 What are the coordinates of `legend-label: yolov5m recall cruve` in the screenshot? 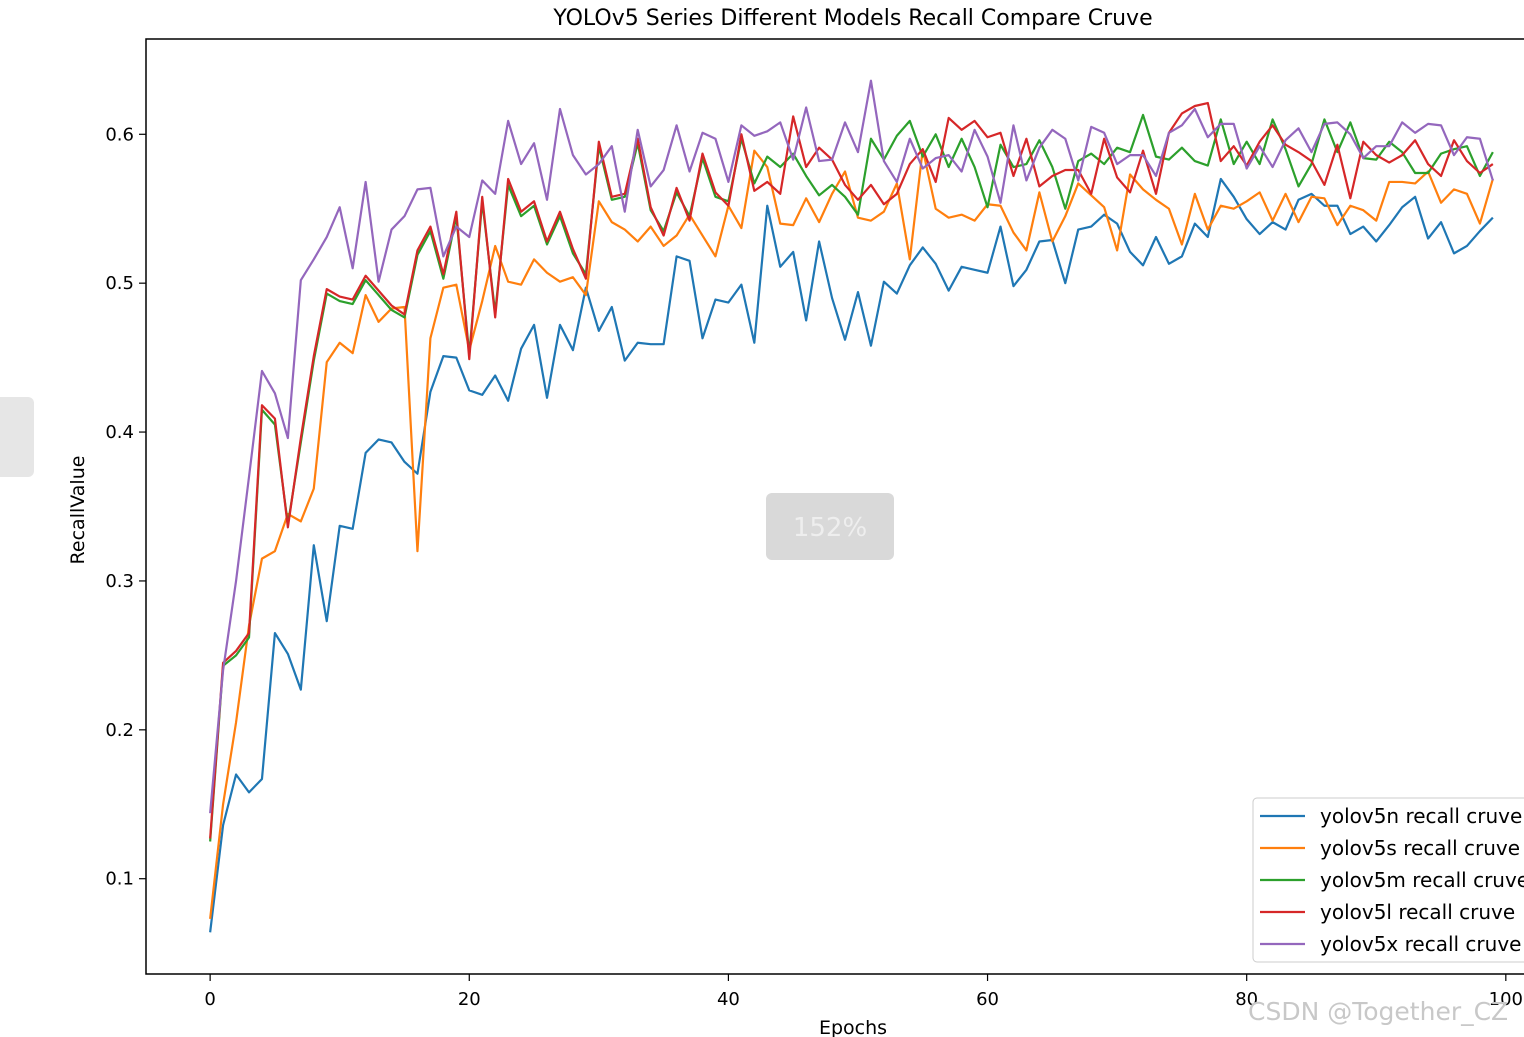 It's located at (1422, 880).